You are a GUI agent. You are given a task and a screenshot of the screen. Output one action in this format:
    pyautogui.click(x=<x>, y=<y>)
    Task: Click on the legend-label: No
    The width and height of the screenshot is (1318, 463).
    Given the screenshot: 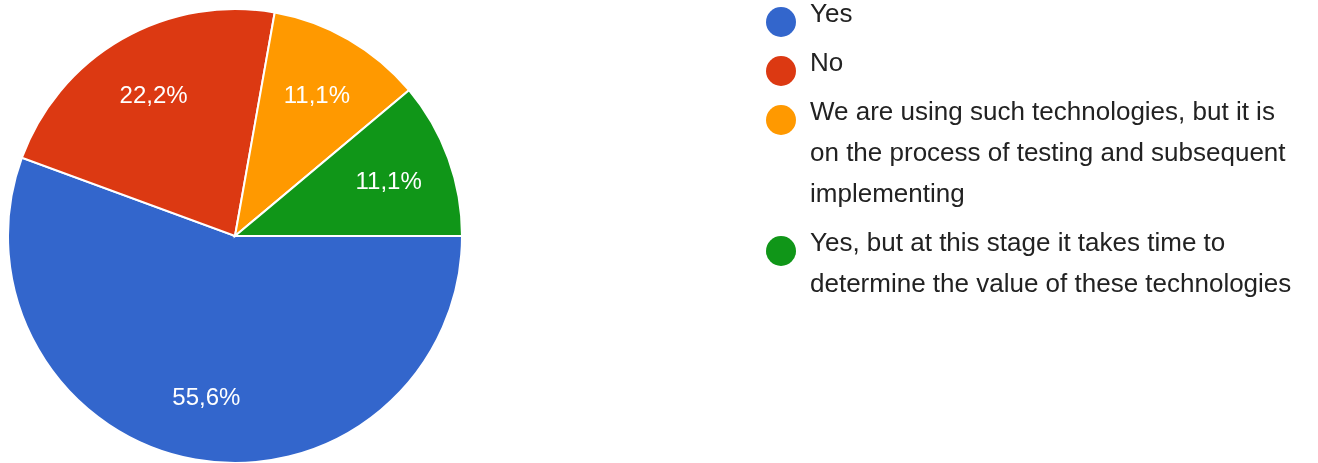 What is the action you would take?
    pyautogui.click(x=827, y=62)
    